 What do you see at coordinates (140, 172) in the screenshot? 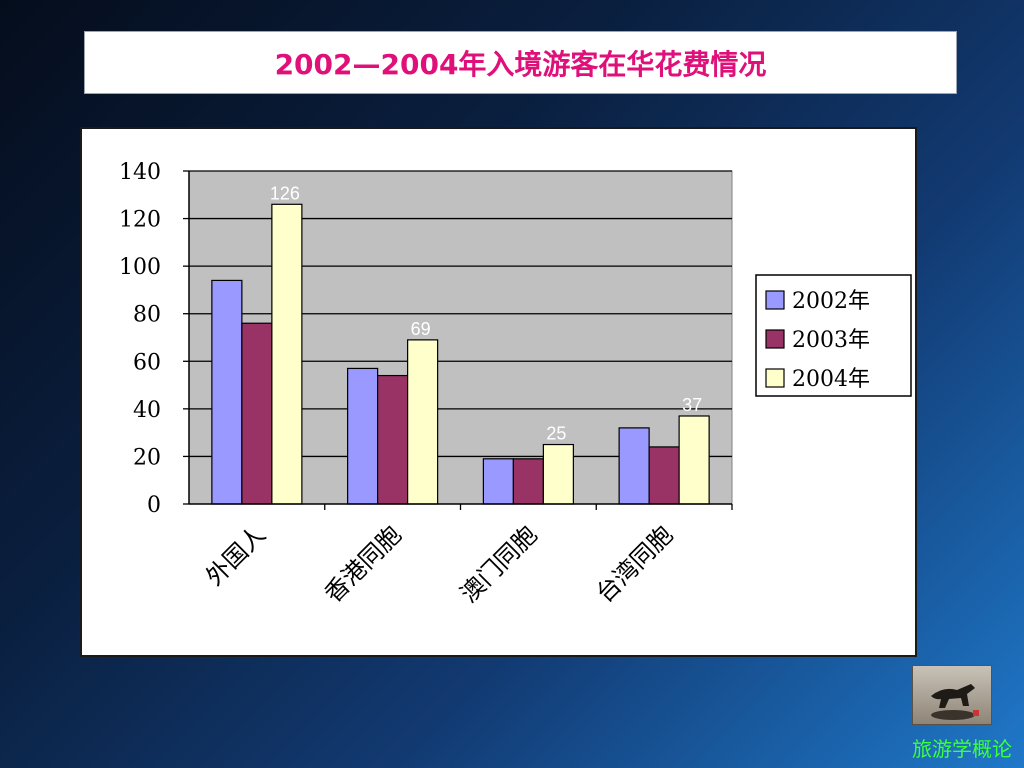
I see `y-tick-label: 140` at bounding box center [140, 172].